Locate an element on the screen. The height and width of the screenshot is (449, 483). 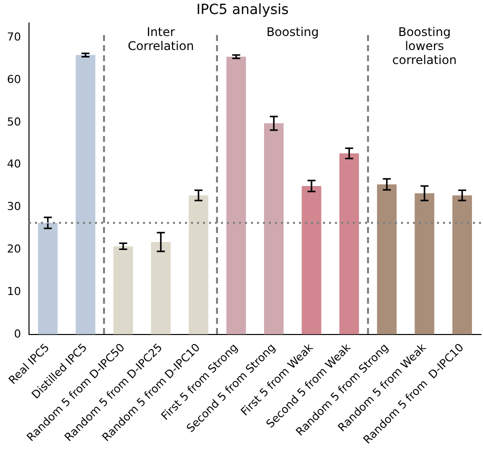
y-tick-label: 60 is located at coordinates (13, 79).